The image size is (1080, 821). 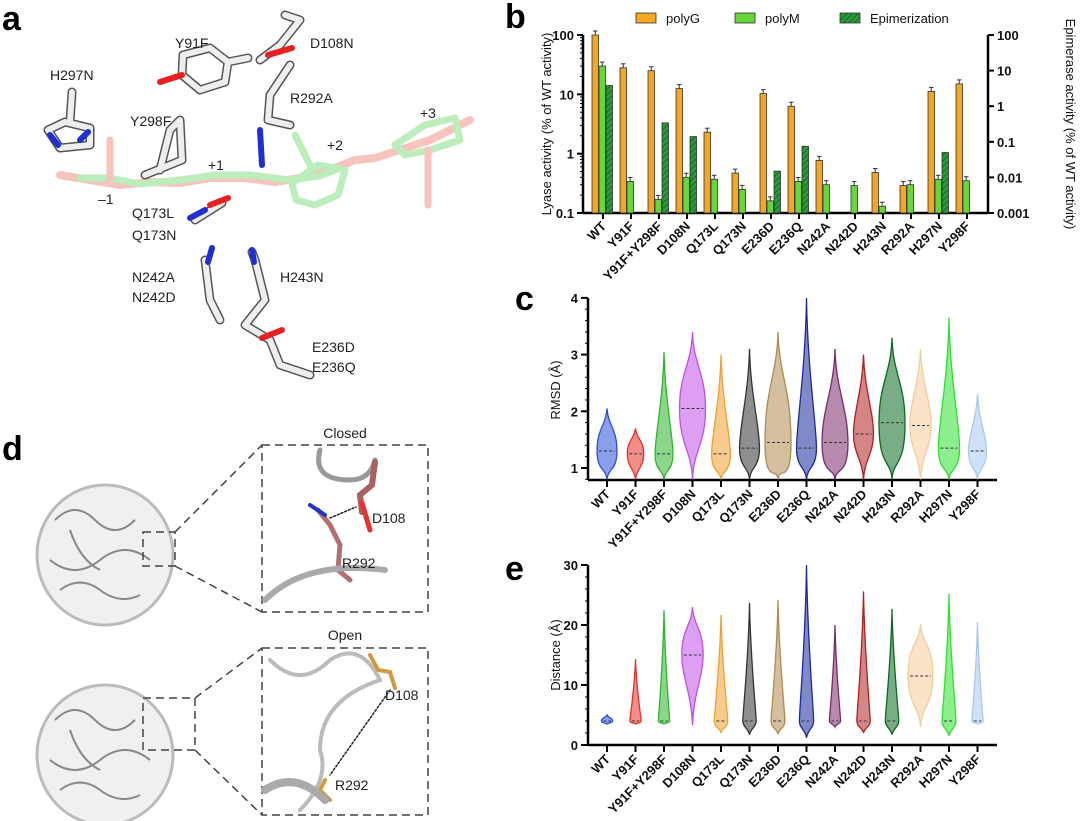 I want to click on panel-letter-e: e, so click(x=514, y=569).